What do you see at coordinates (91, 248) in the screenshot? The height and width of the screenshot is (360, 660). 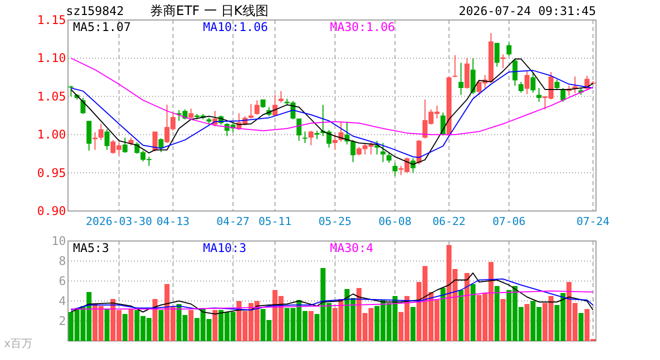 I see `text: MA5:3` at bounding box center [91, 248].